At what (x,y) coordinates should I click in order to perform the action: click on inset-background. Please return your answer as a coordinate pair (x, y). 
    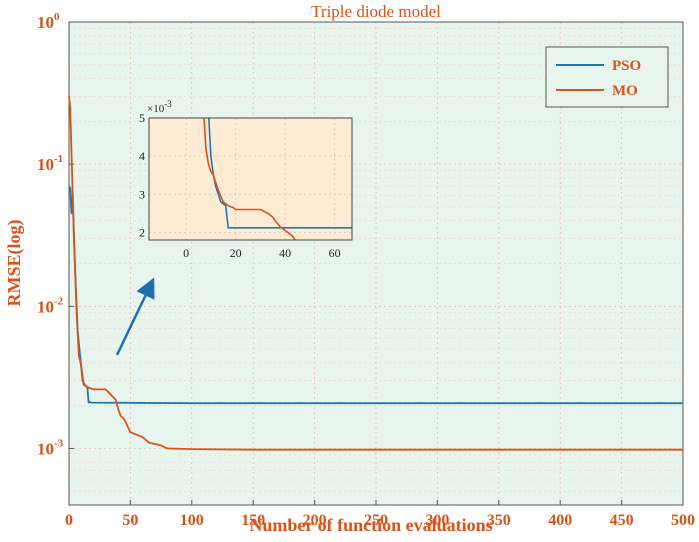
    Looking at the image, I should click on (250, 179).